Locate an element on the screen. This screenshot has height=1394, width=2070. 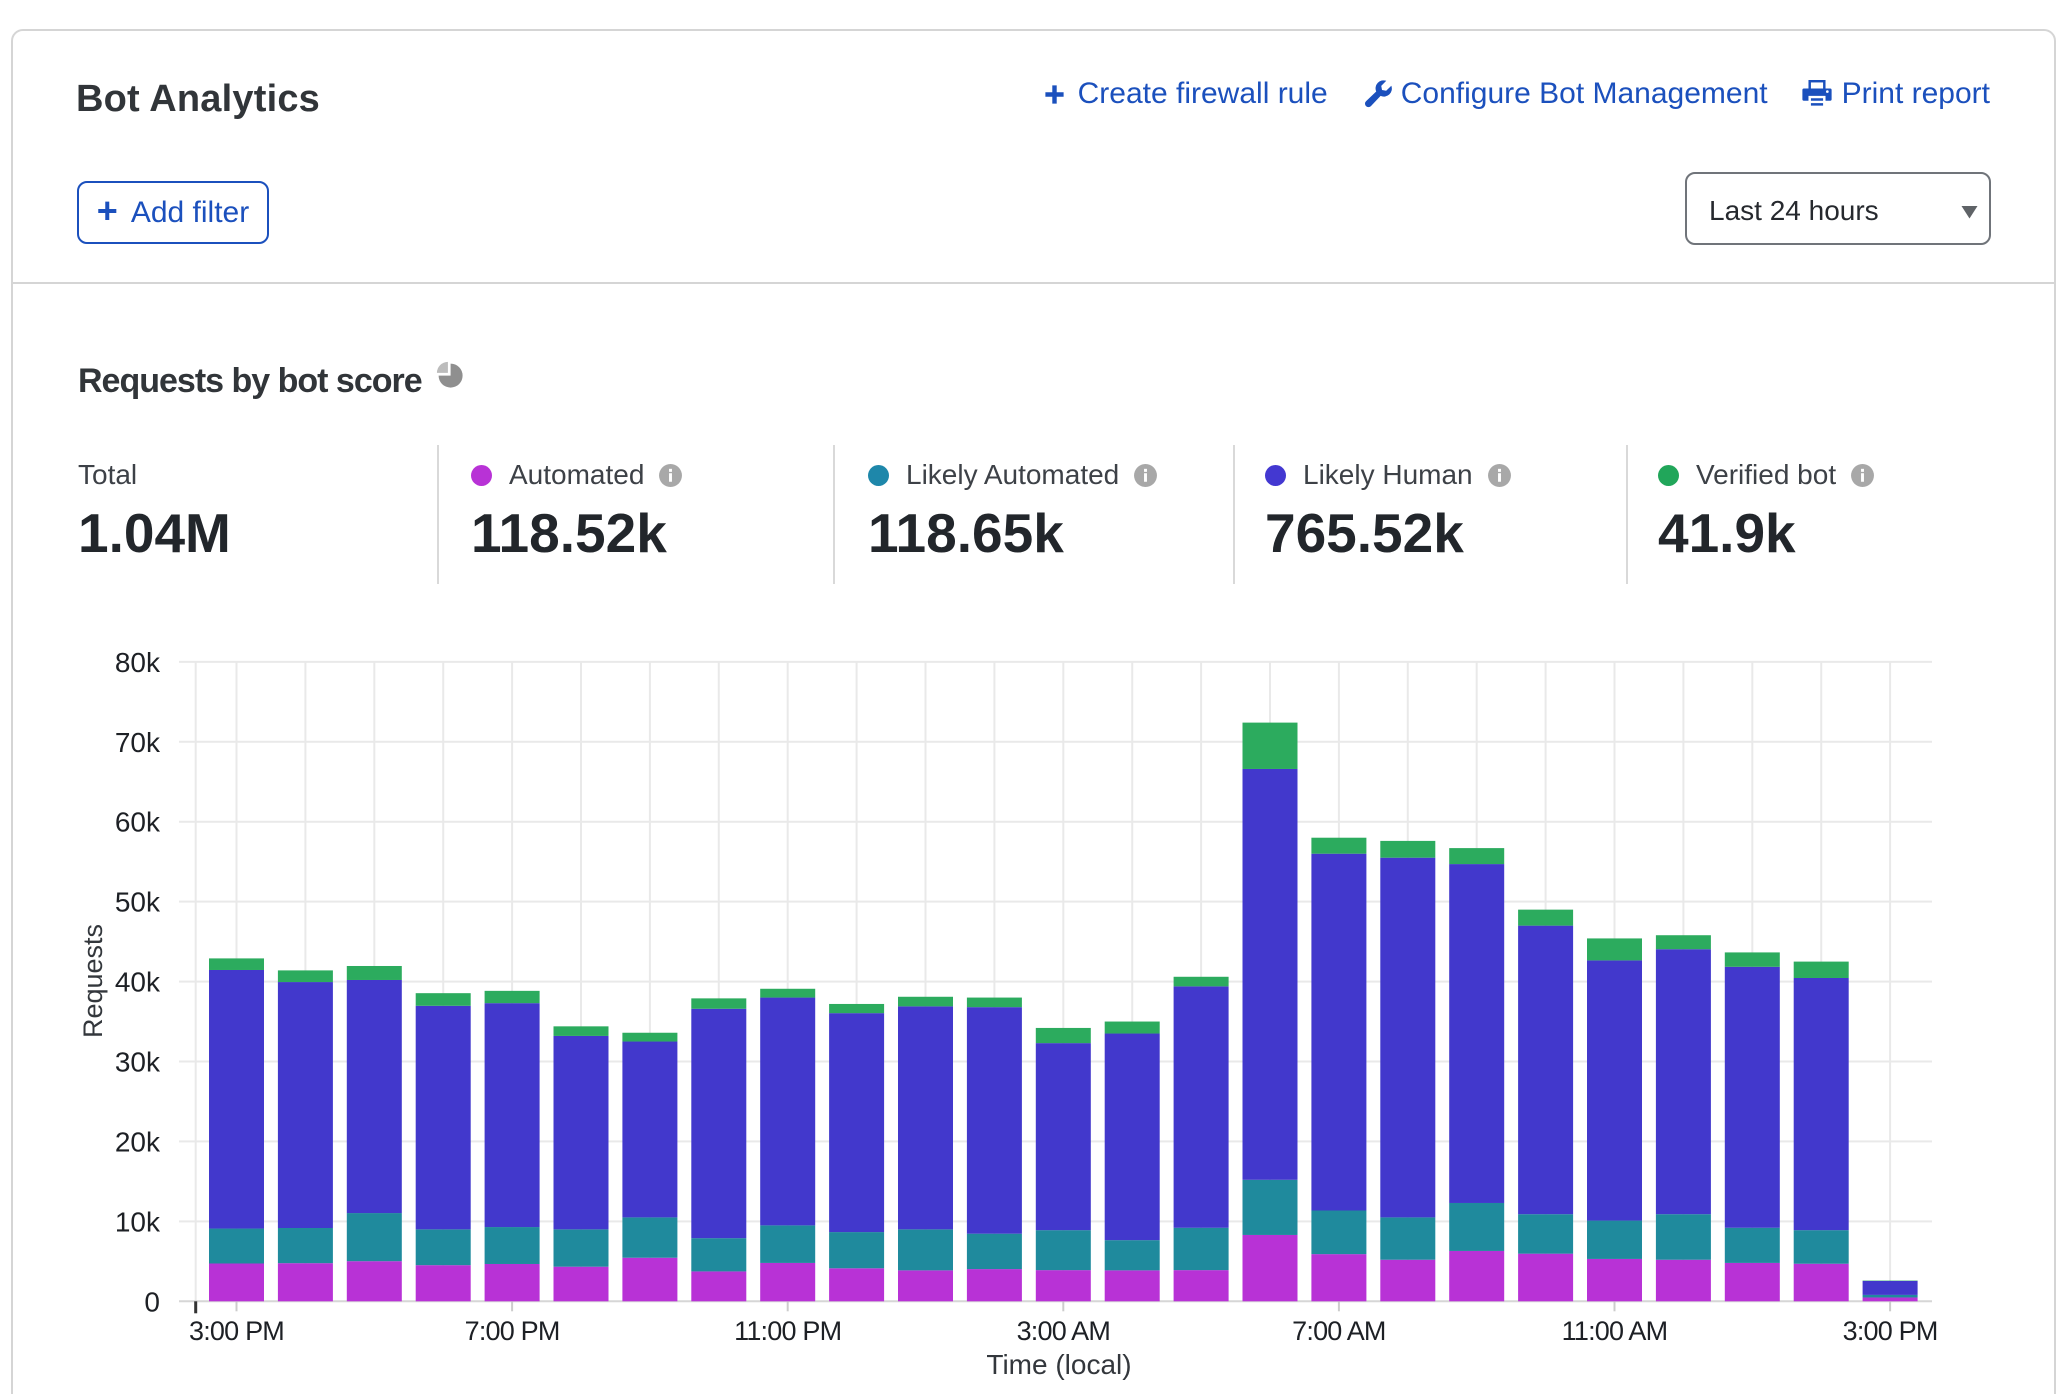
svg-text: 7:00 AM is located at coordinates (1338, 1331).